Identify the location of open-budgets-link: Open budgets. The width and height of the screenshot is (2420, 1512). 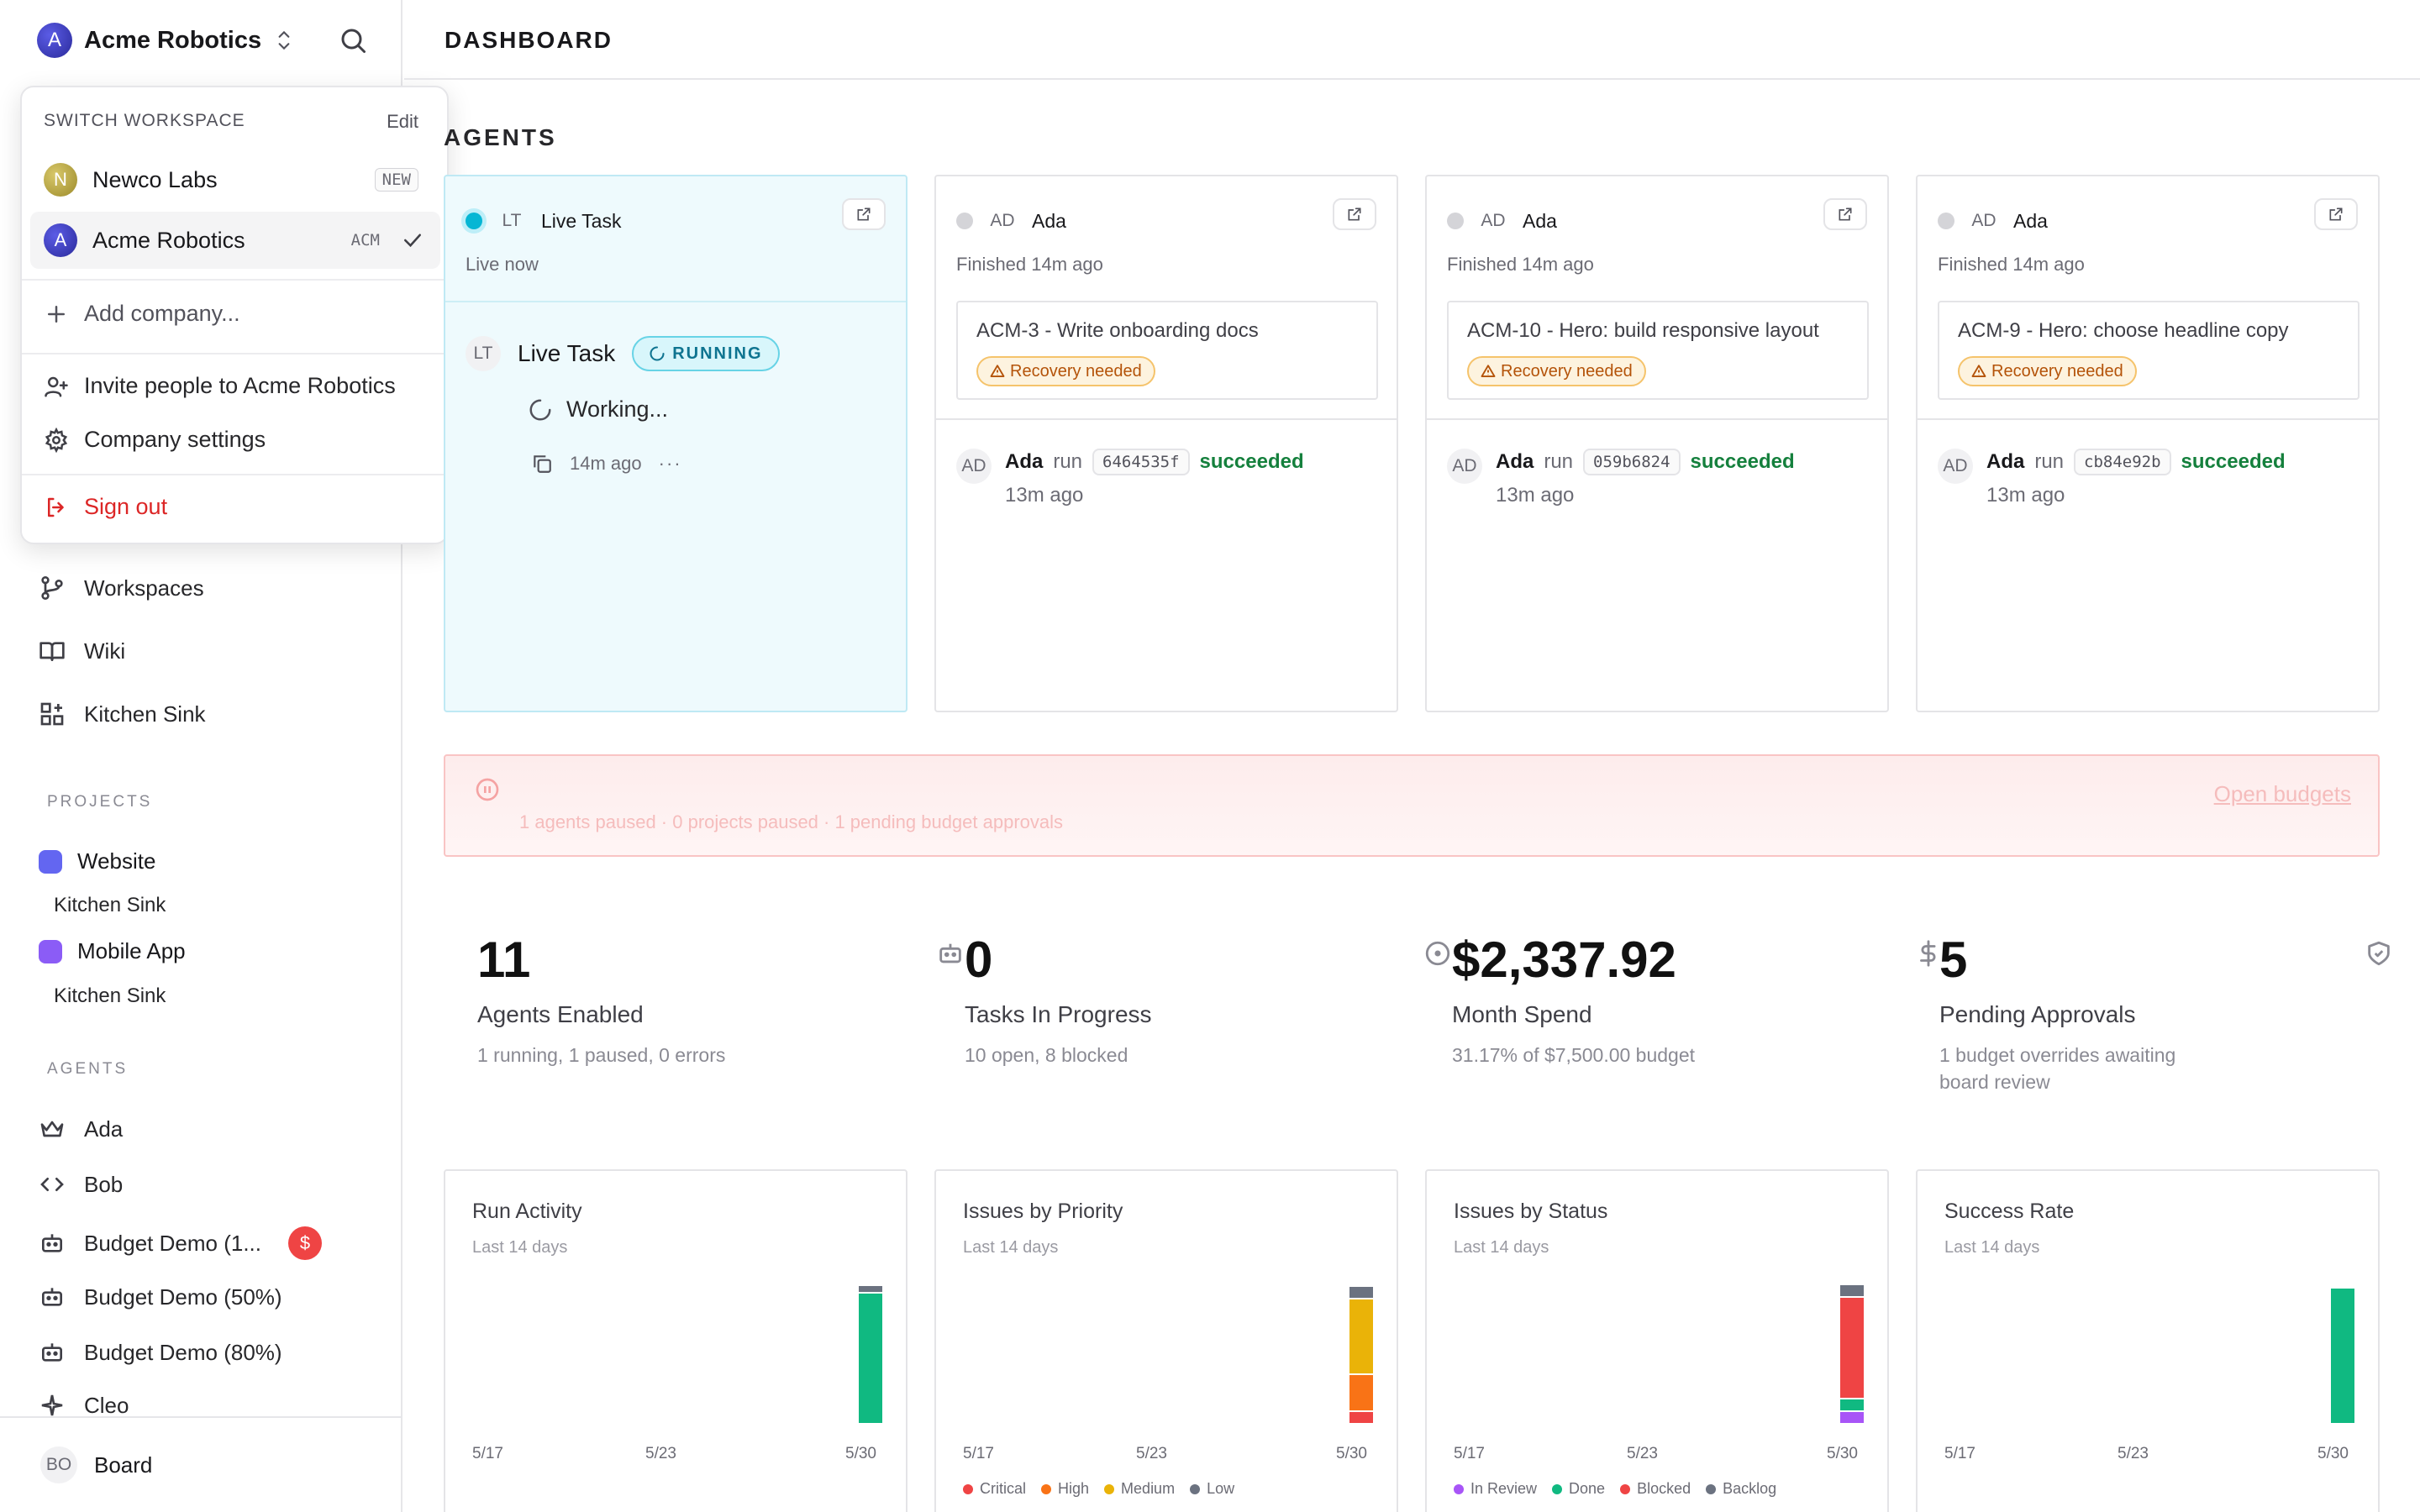
(2282, 793).